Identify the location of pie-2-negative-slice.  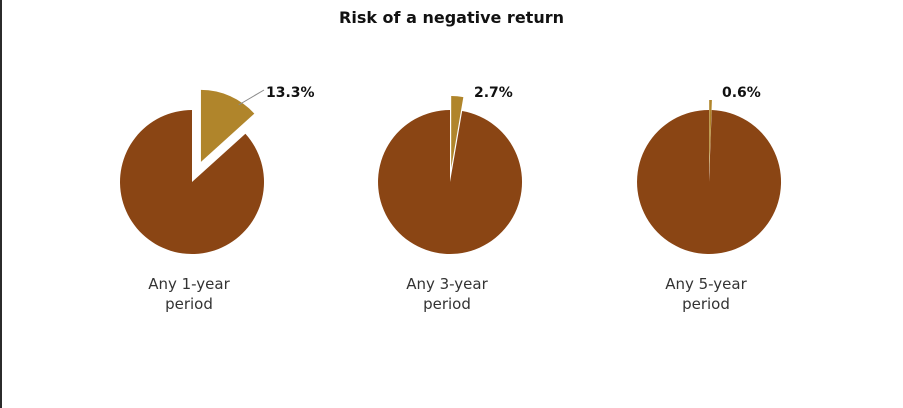
(457, 132).